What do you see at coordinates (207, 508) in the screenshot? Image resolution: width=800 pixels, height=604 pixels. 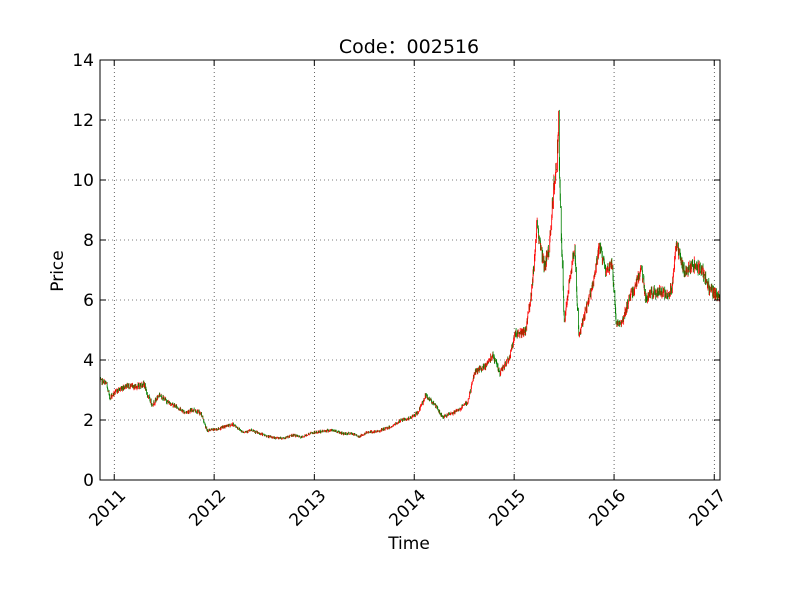 I see `x-tick-label: 2012` at bounding box center [207, 508].